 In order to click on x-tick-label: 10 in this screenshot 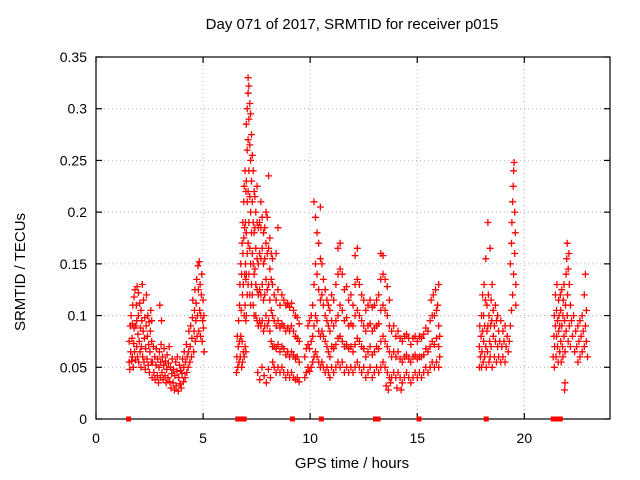, I will do `click(310, 438)`.